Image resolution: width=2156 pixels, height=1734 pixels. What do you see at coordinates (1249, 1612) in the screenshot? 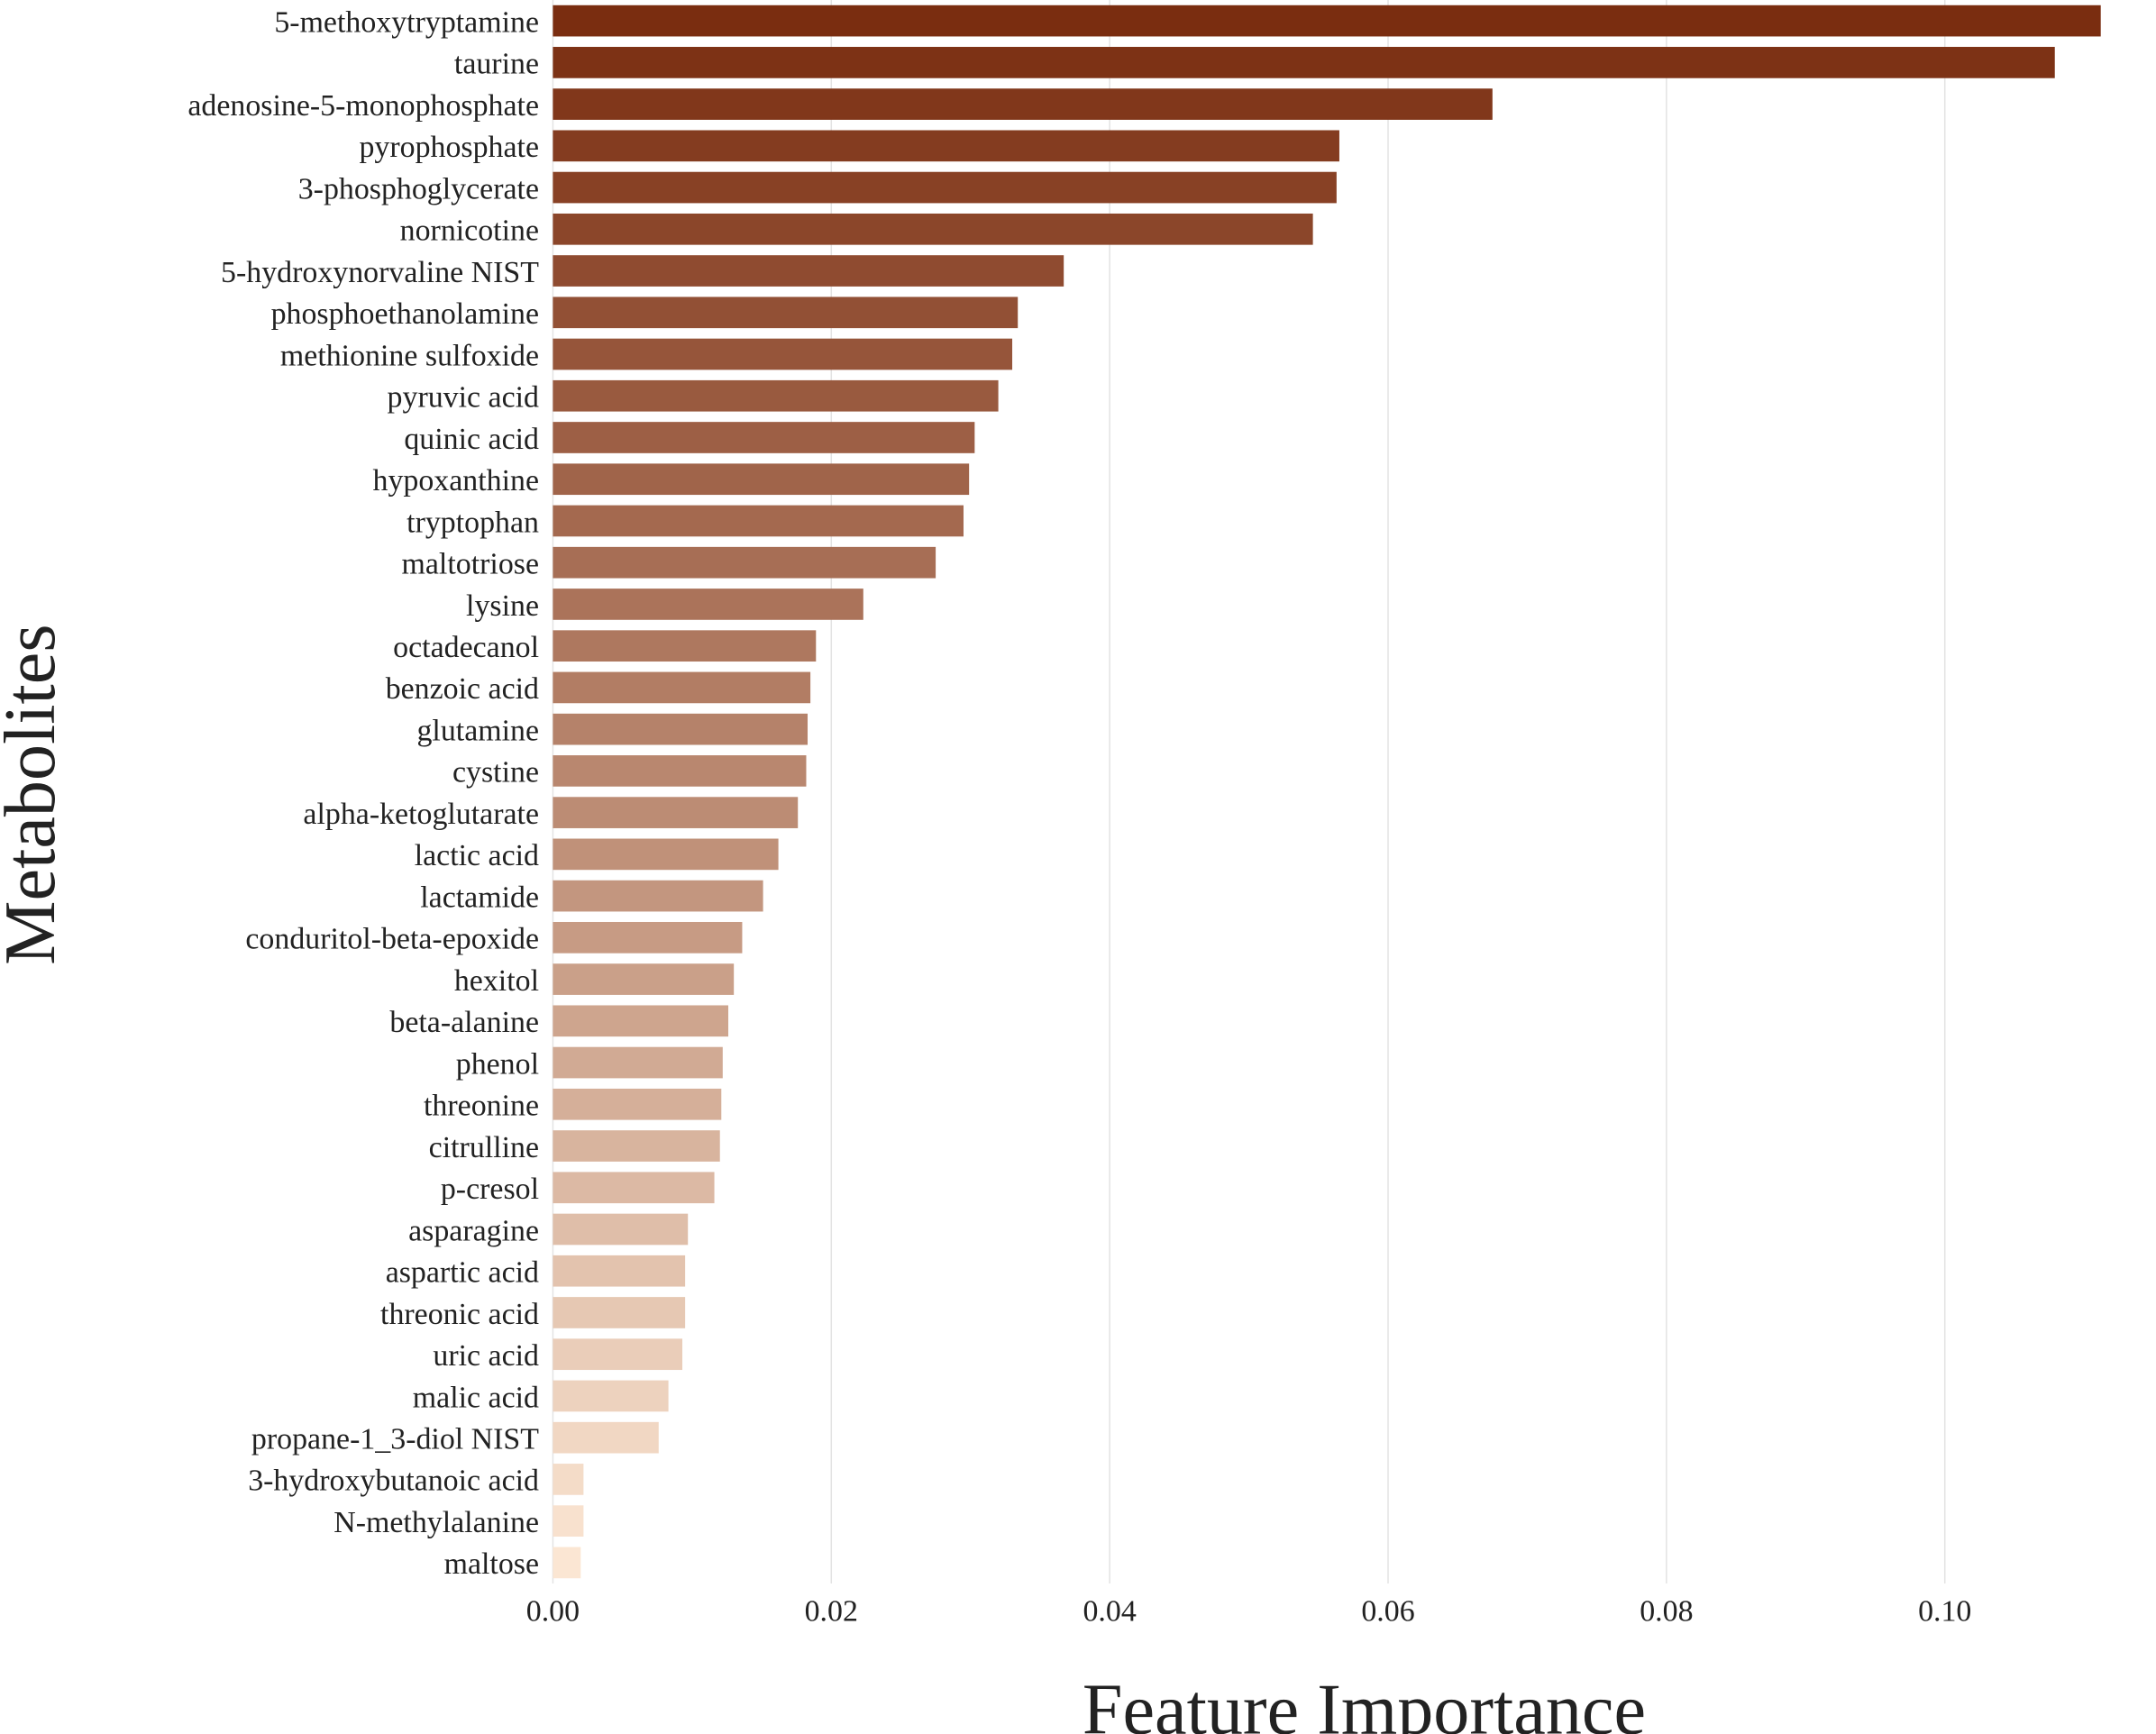
I see `x-tick-labels: 0.00 0.02 0.04 0.06 0.08 0.10` at bounding box center [1249, 1612].